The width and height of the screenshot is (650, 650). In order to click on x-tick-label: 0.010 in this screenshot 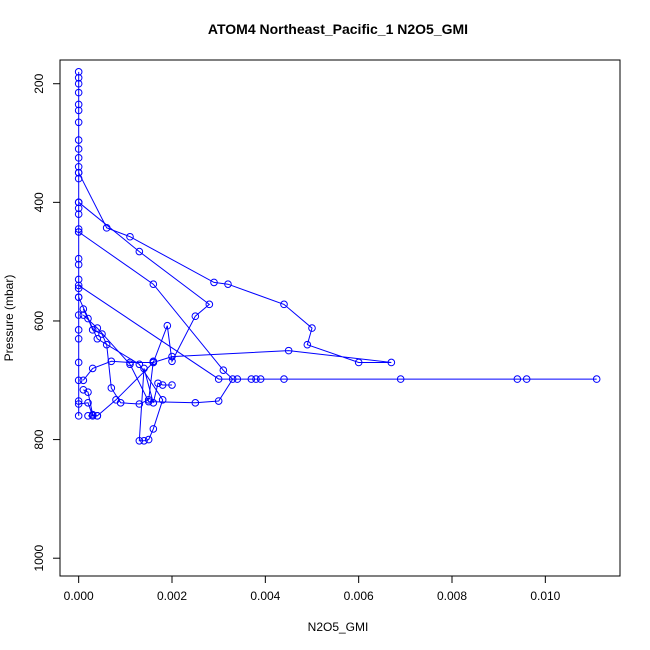, I will do `click(545, 596)`.